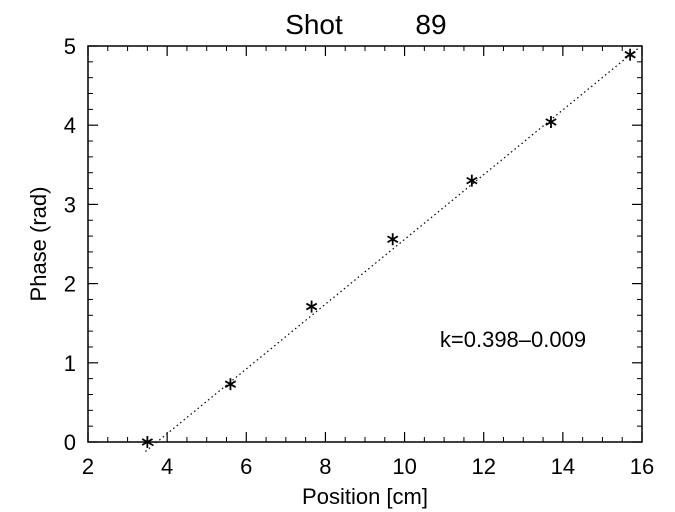 Image resolution: width=675 pixels, height=512 pixels. Describe the element at coordinates (70, 244) in the screenshot. I see `y-axis-tick-labels: 0 1 2 3 4 5` at that location.